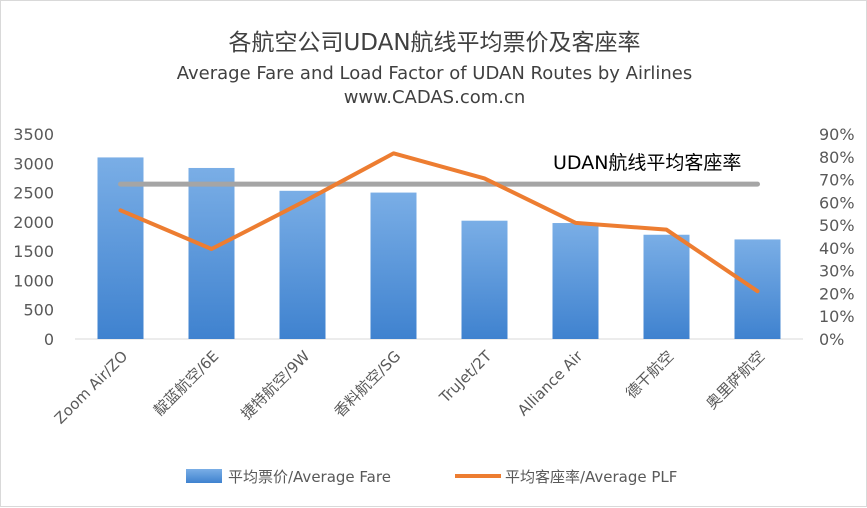 The width and height of the screenshot is (867, 508). I want to click on x-category-label: TruJet/2T, so click(465, 377).